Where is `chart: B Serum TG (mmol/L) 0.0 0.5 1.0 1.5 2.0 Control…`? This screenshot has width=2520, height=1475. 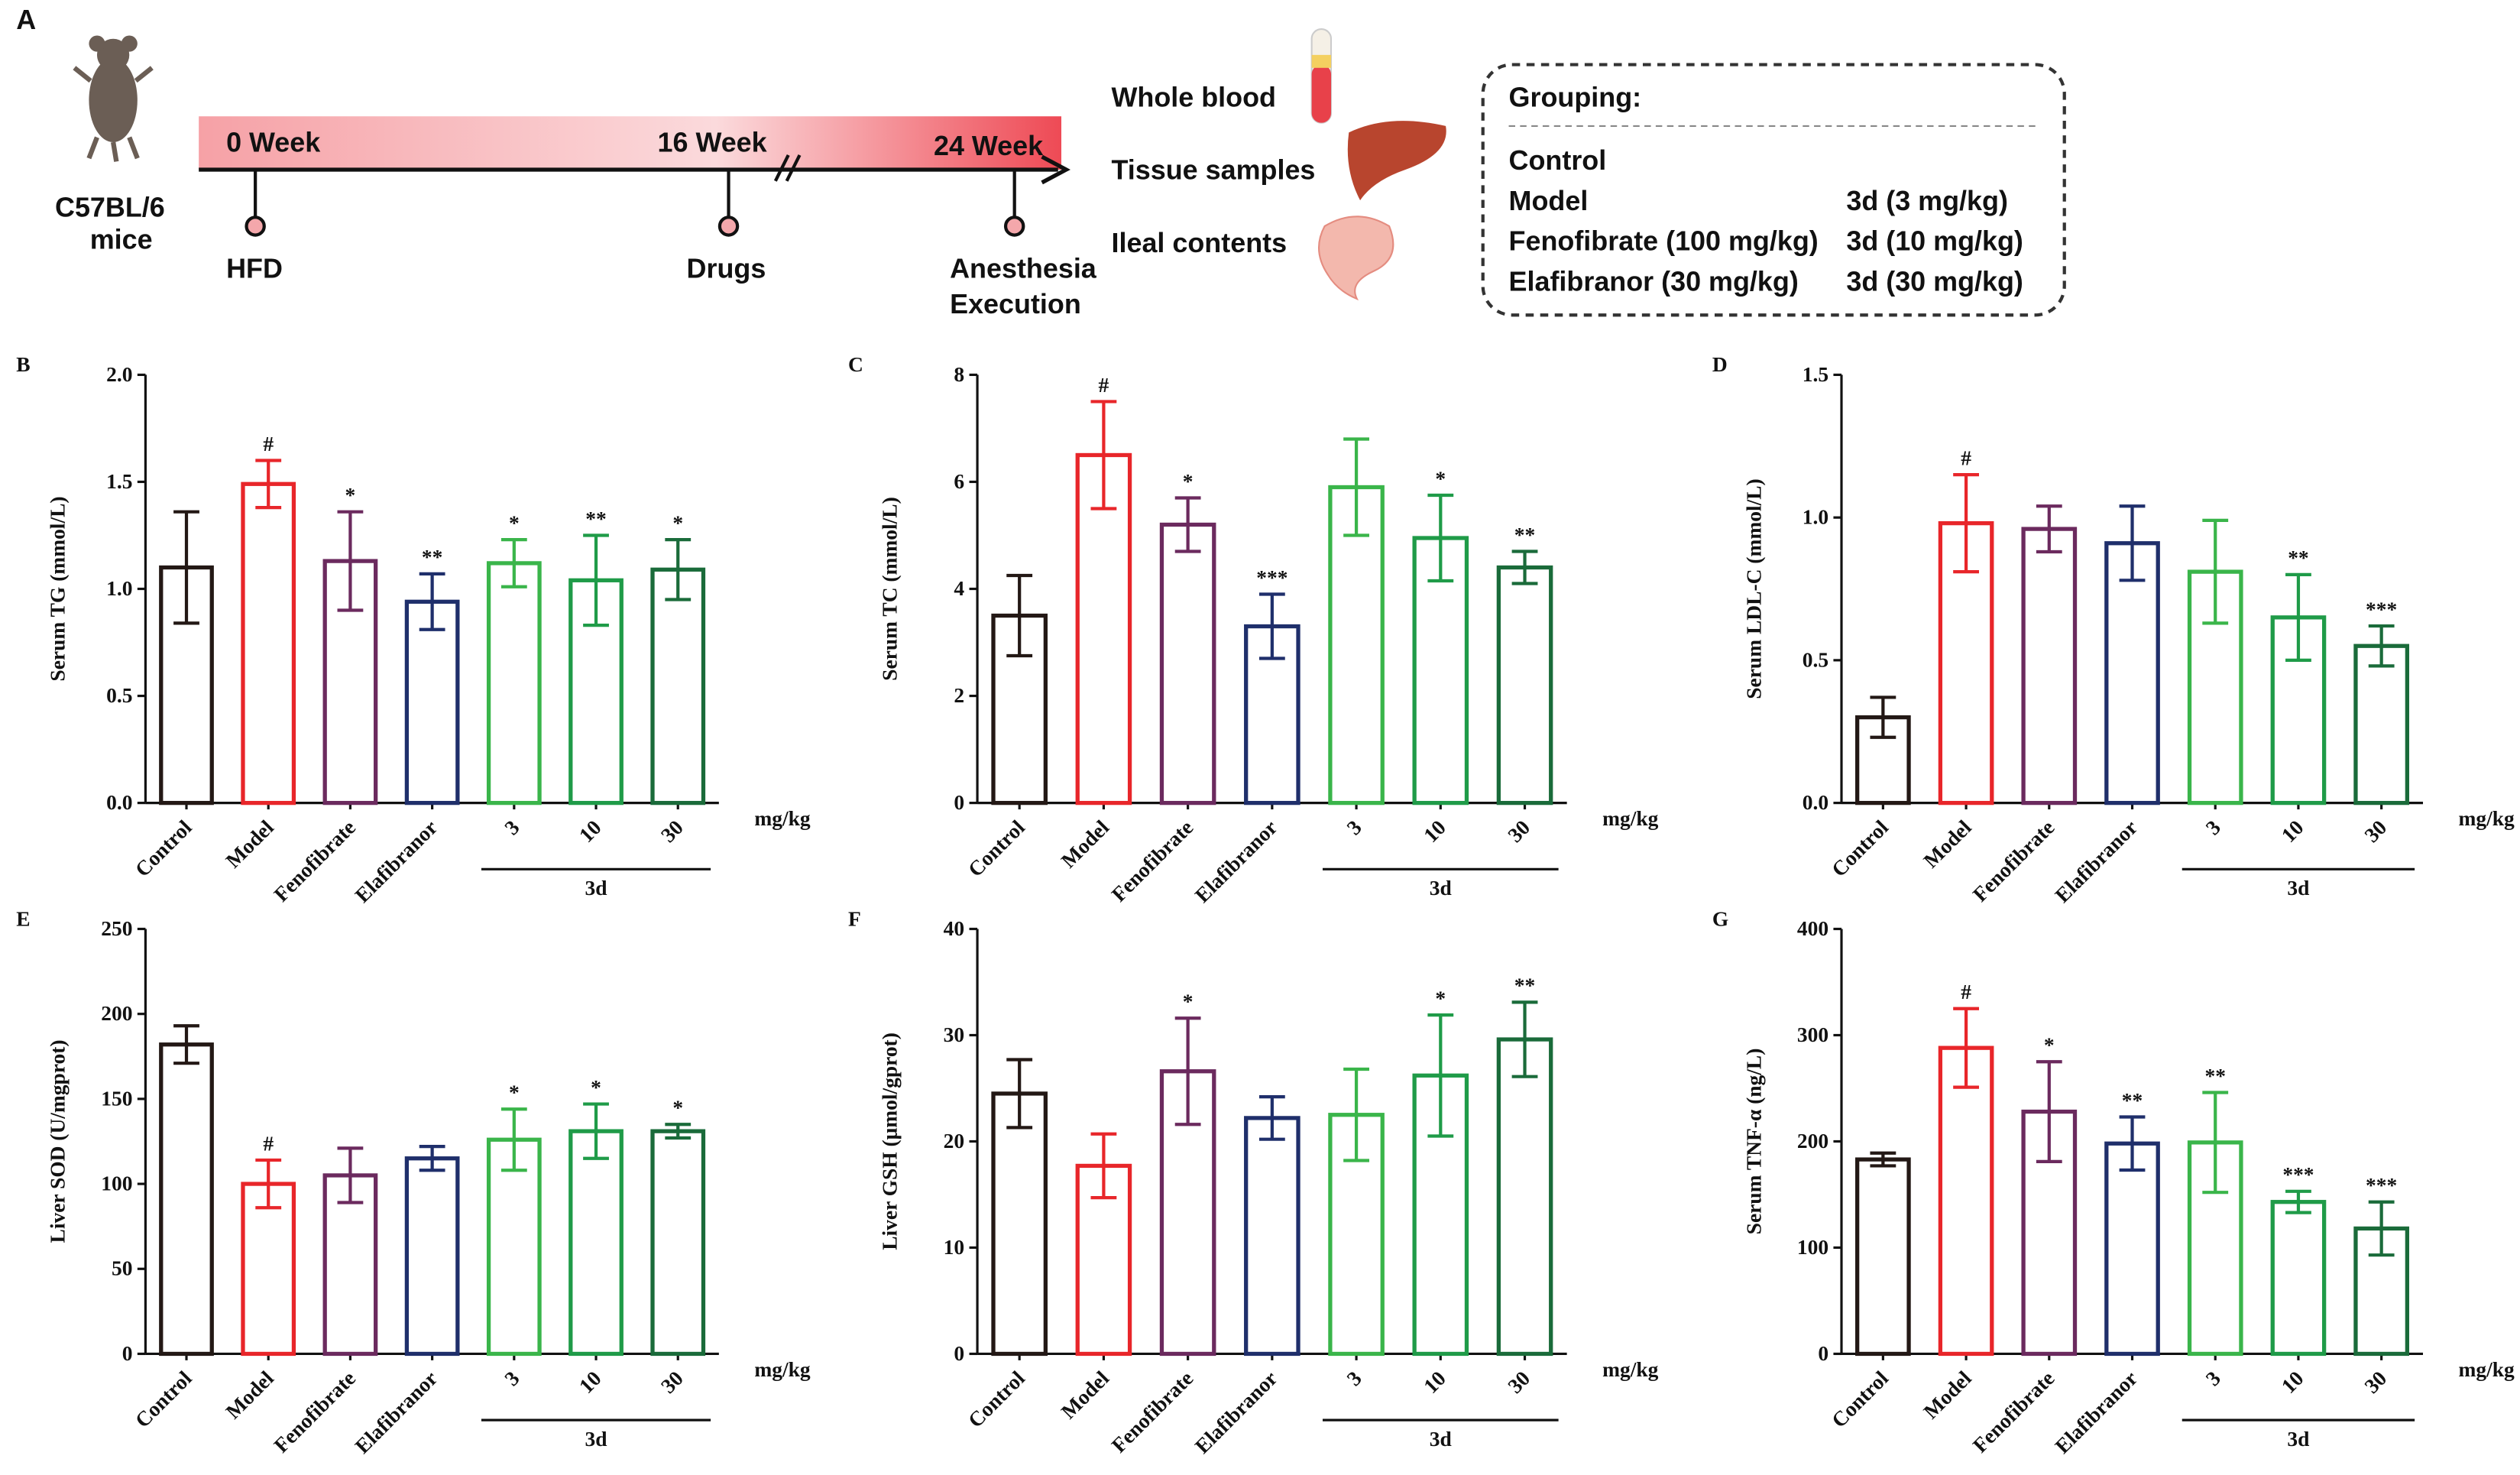 chart: B Serum TG (mmol/L) 0.0 0.5 1.0 1.5 2.0 Control… is located at coordinates (413, 630).